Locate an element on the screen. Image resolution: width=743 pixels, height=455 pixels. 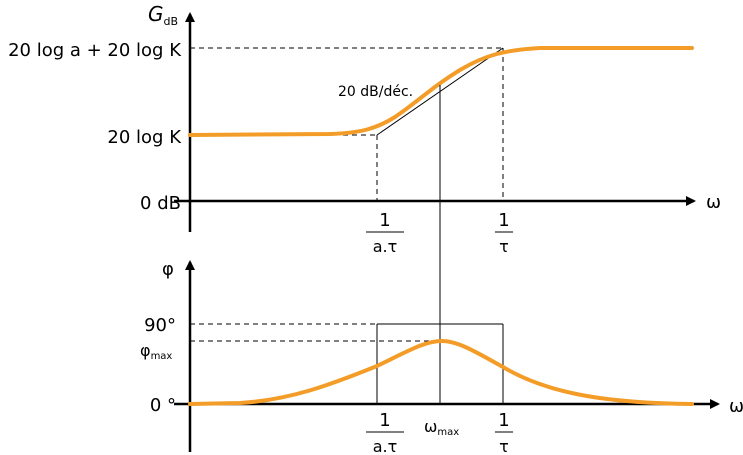
gain-level-high-label: 20 log a + 20 log K is located at coordinates (95, 50).